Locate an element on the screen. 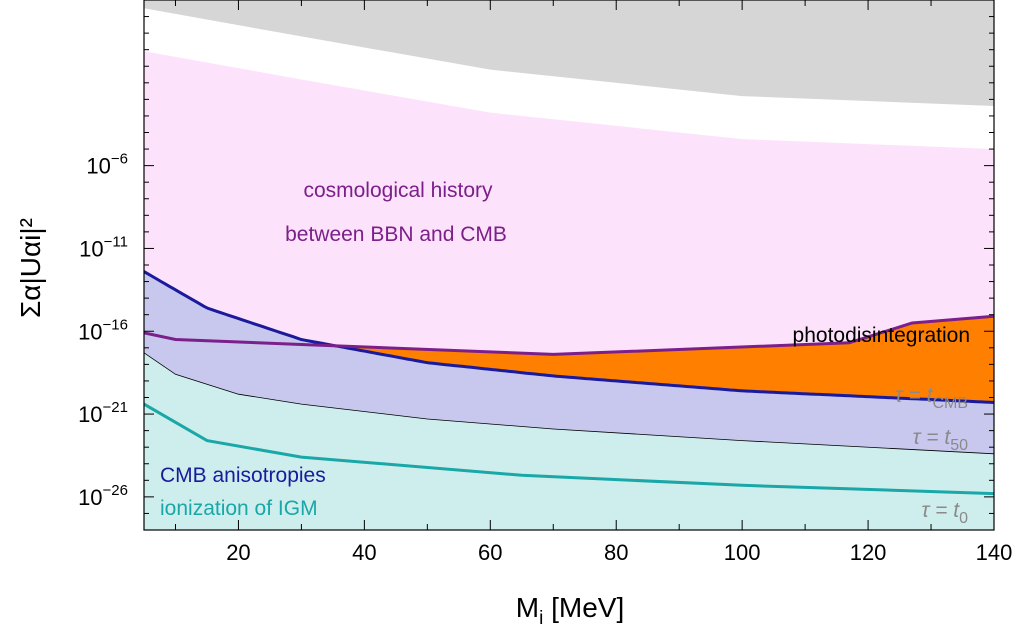 This screenshot has height=628, width=1020. x-tick-label: 100 is located at coordinates (742, 552).